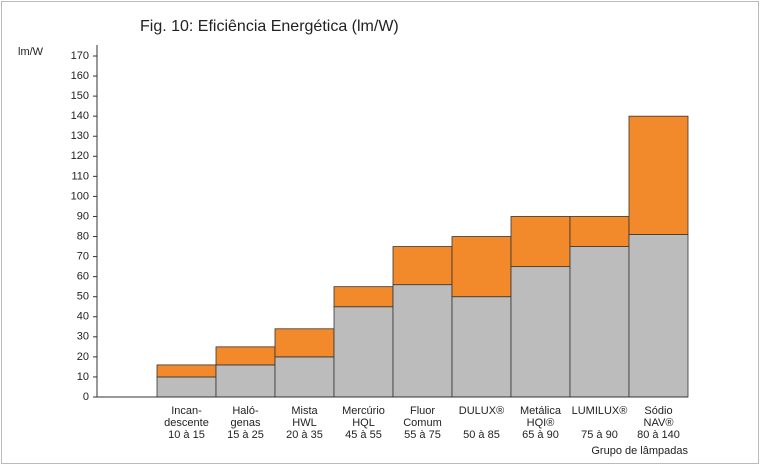 This screenshot has height=465, width=761. What do you see at coordinates (363, 435) in the screenshot?
I see `x-tick-label: 45 à 55` at bounding box center [363, 435].